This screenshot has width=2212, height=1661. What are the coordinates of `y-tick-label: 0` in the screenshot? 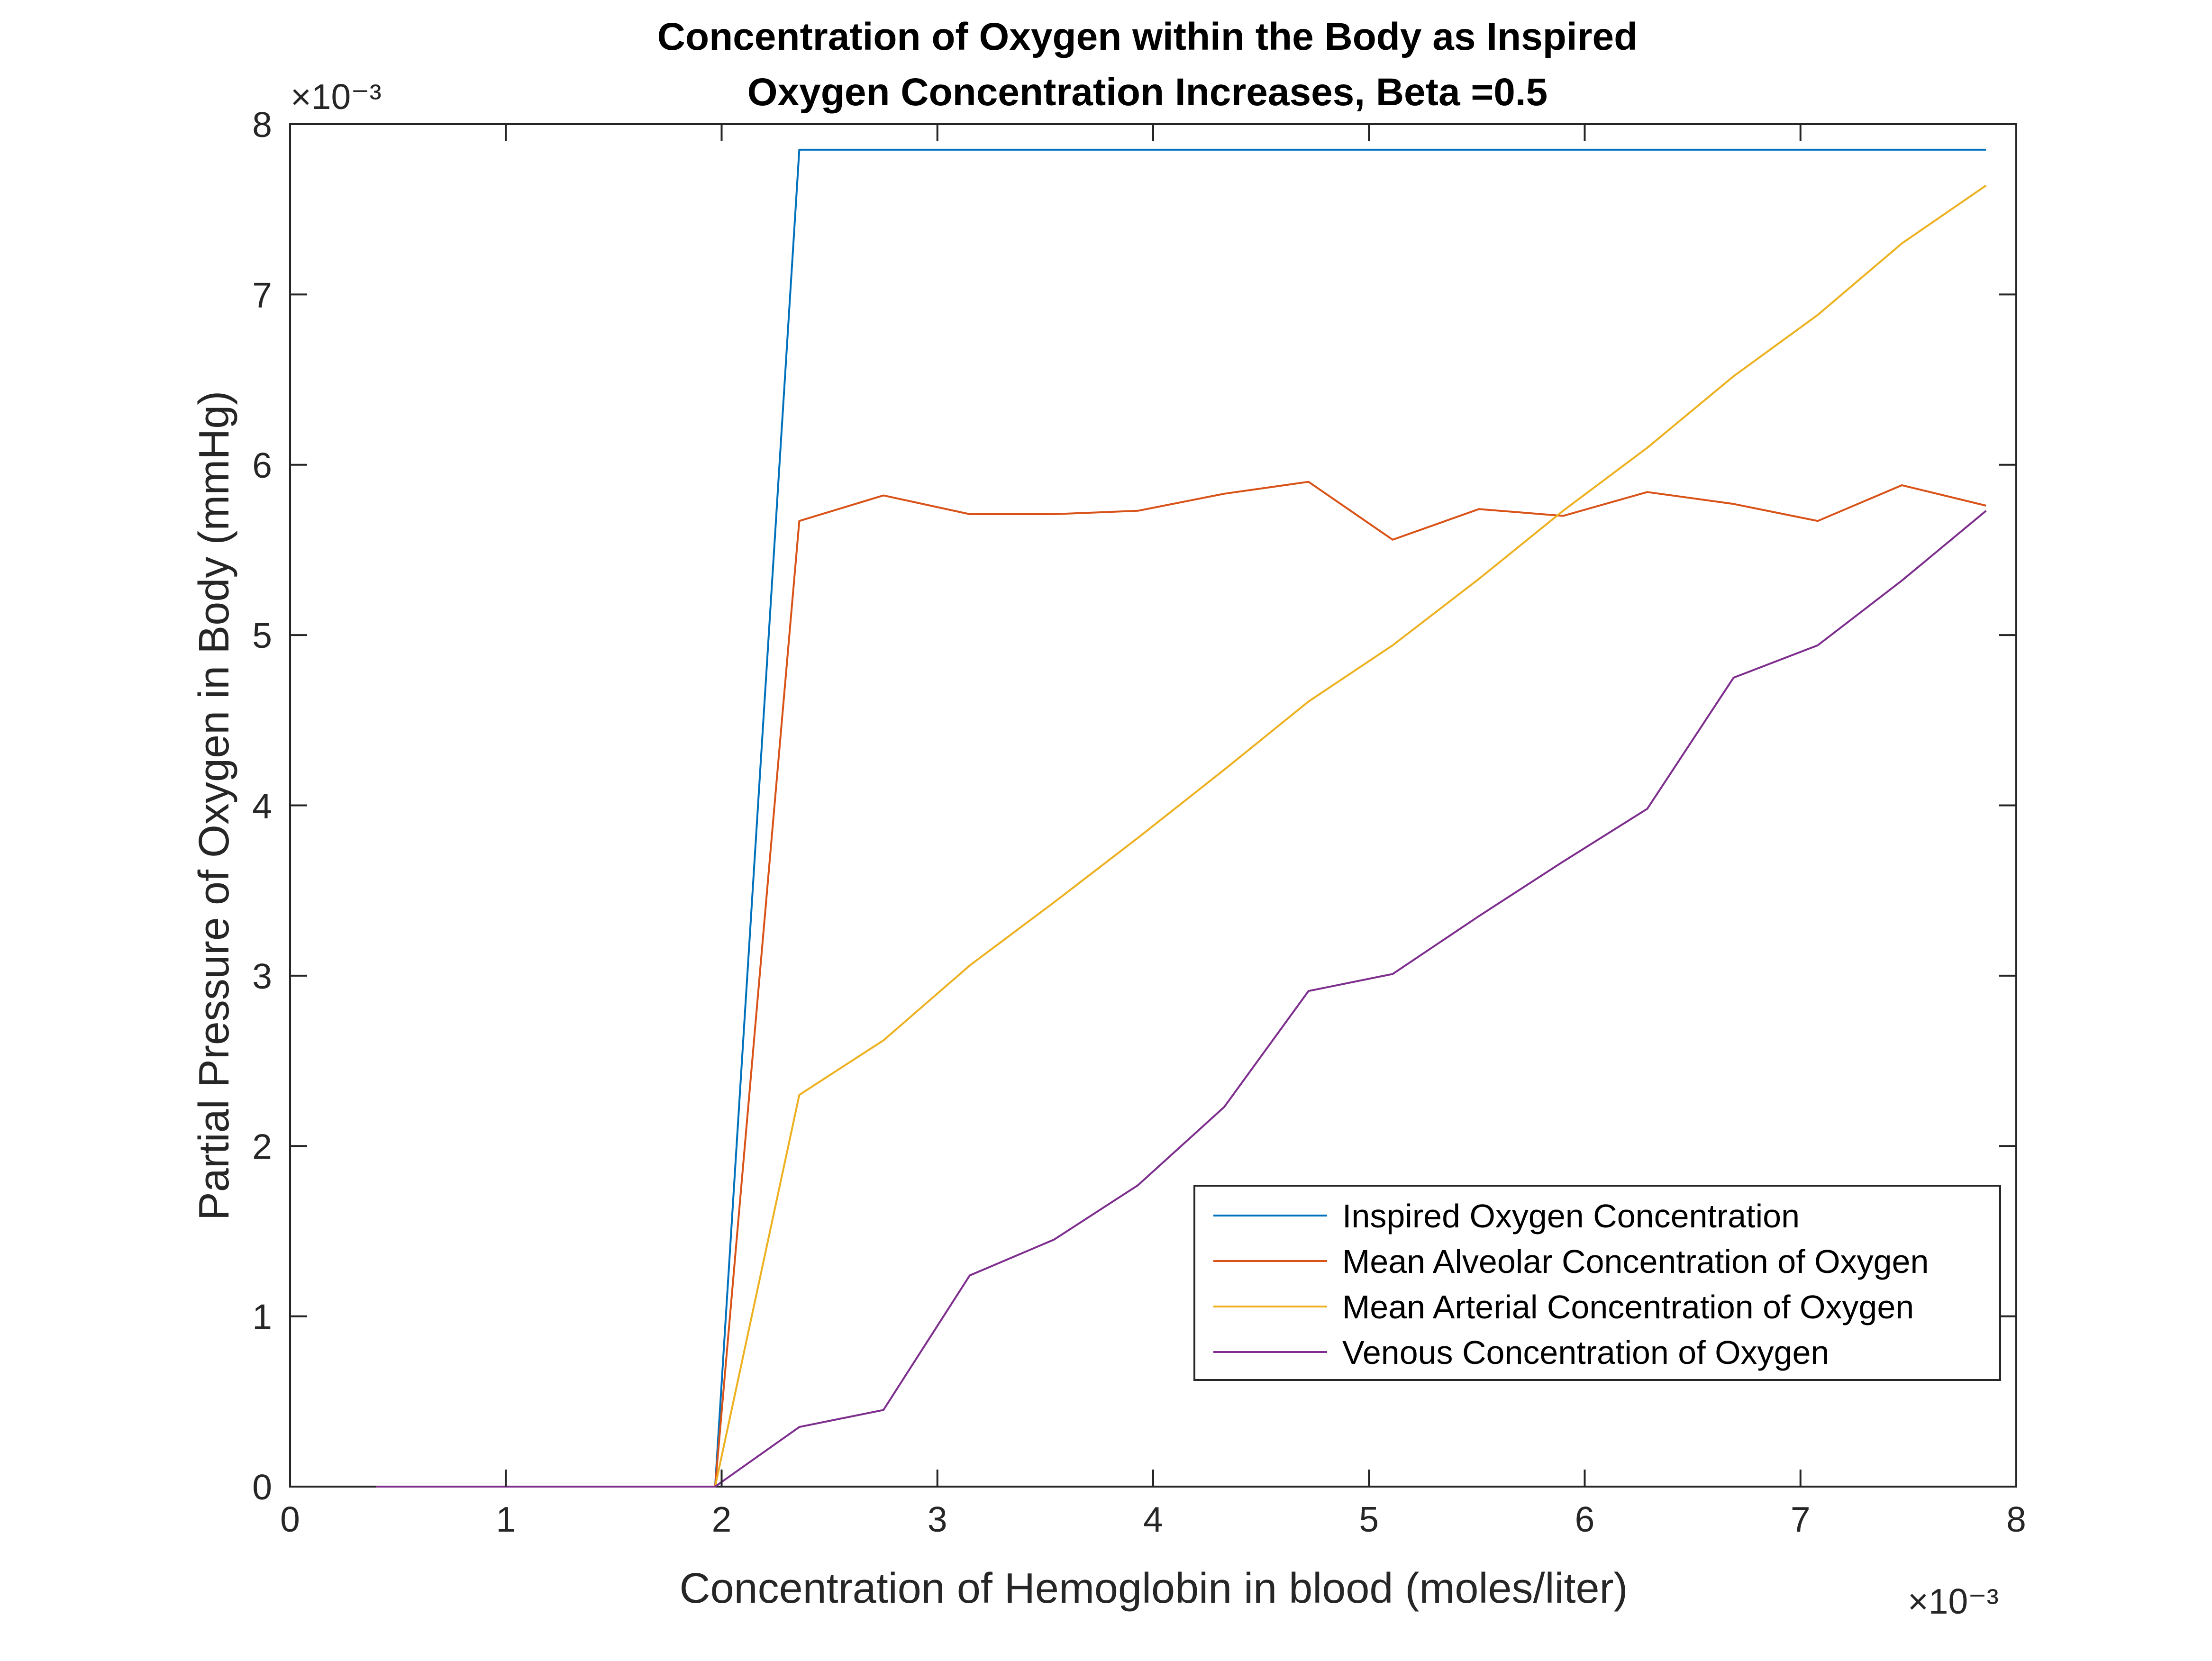 It's located at (262, 1487).